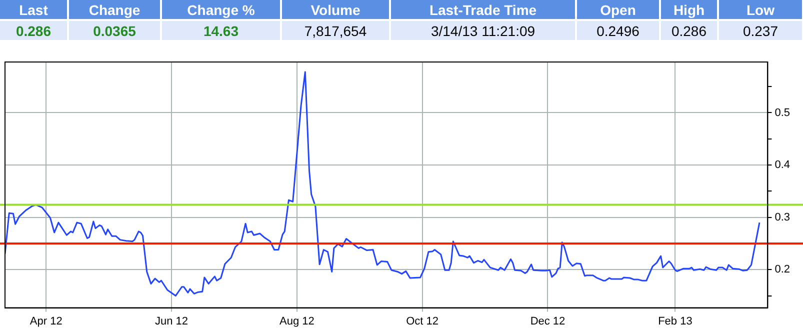 This screenshot has width=803, height=335. I want to click on text: 0.0365, so click(114, 30).